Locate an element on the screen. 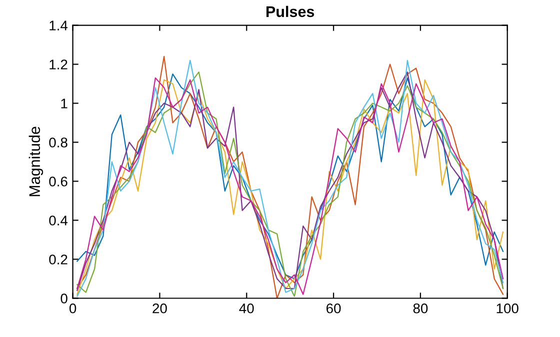 The height and width of the screenshot is (337, 560). x-tick-label: 100 is located at coordinates (507, 308).